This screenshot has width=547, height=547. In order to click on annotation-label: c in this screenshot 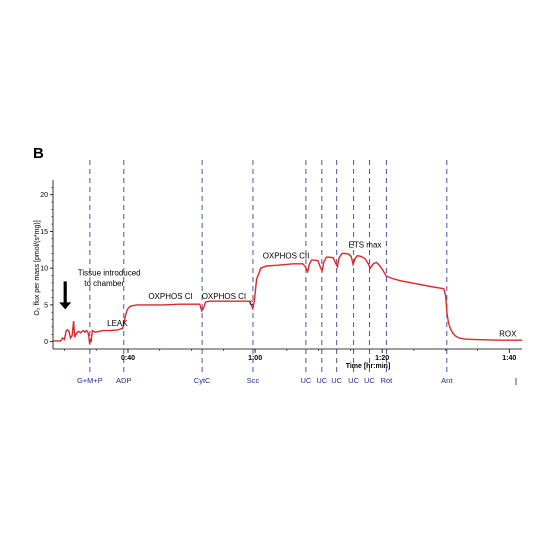, I will do `click(251, 302)`.